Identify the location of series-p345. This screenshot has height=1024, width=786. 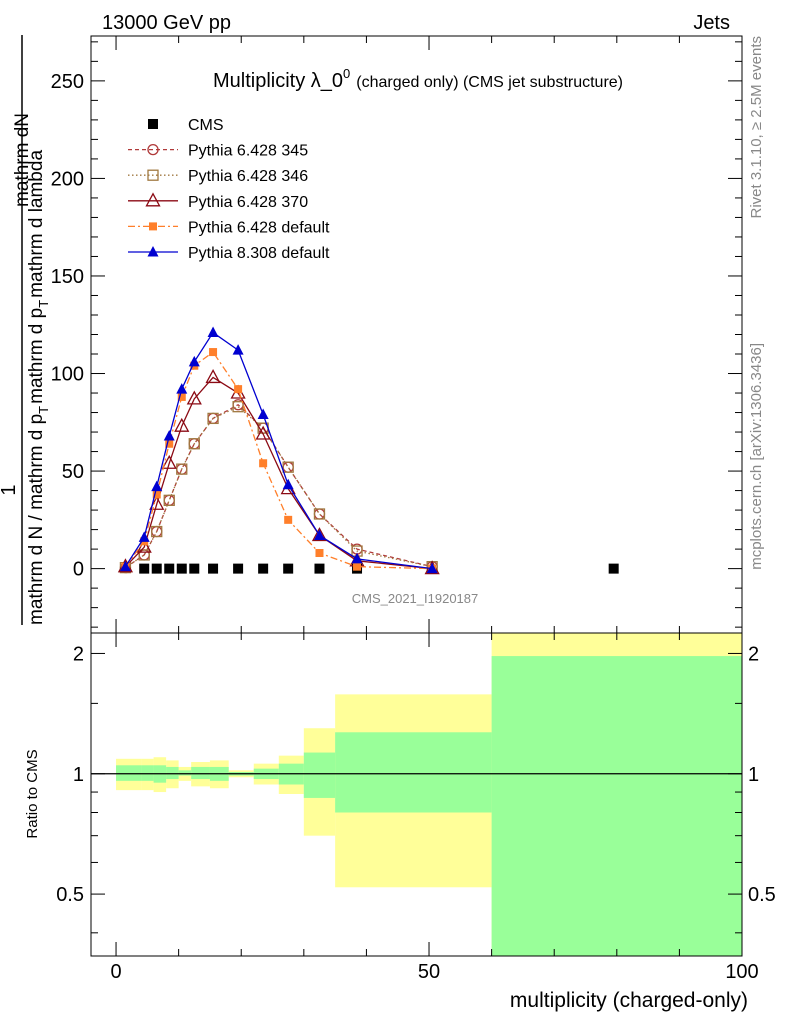
(278, 486).